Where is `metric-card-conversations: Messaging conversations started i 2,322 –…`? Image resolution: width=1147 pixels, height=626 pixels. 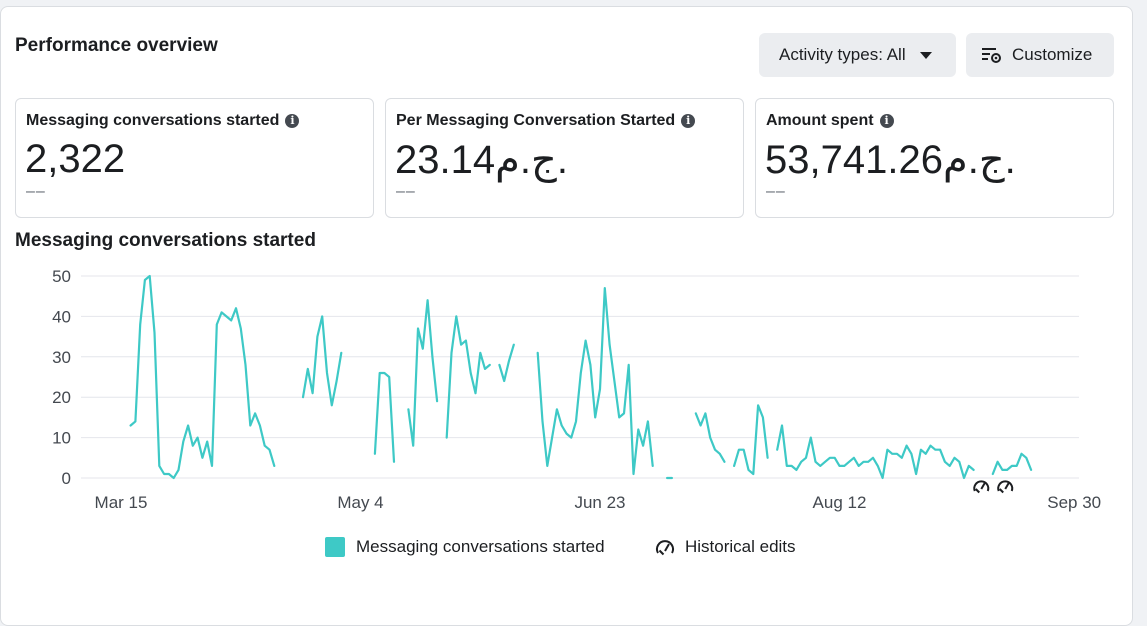 metric-card-conversations: Messaging conversations started i 2,322 –… is located at coordinates (194, 158).